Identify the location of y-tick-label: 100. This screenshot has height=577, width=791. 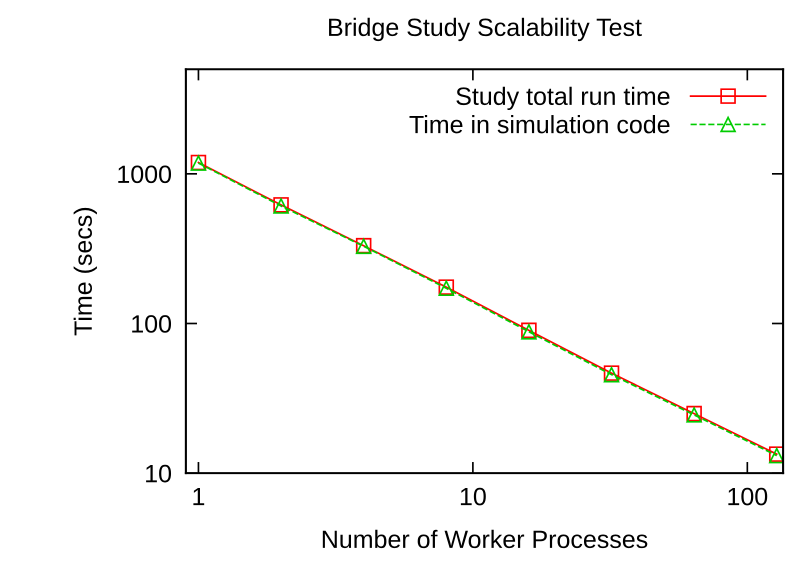
(152, 324).